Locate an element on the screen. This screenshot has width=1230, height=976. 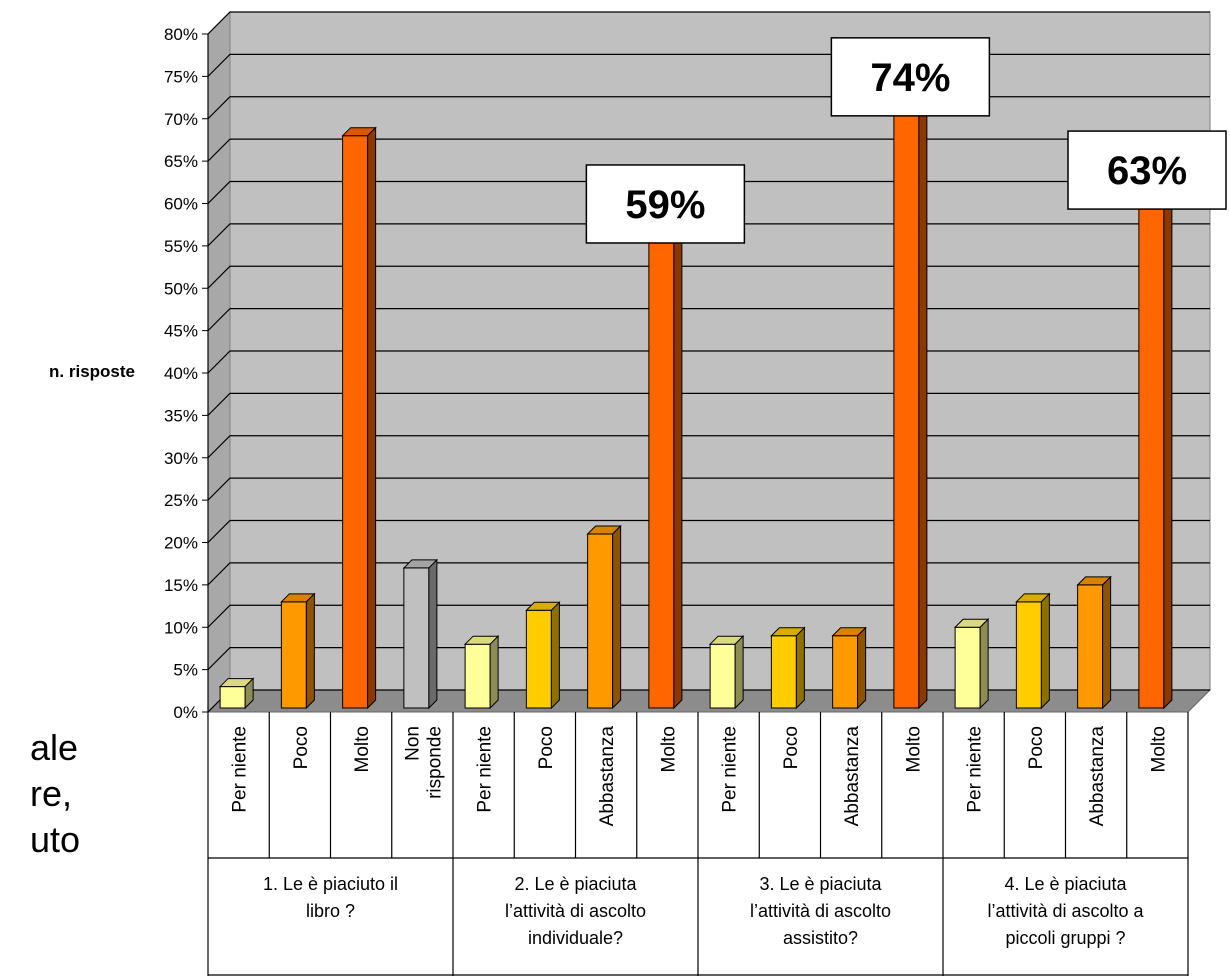
value-callout: 59% is located at coordinates (665, 204).